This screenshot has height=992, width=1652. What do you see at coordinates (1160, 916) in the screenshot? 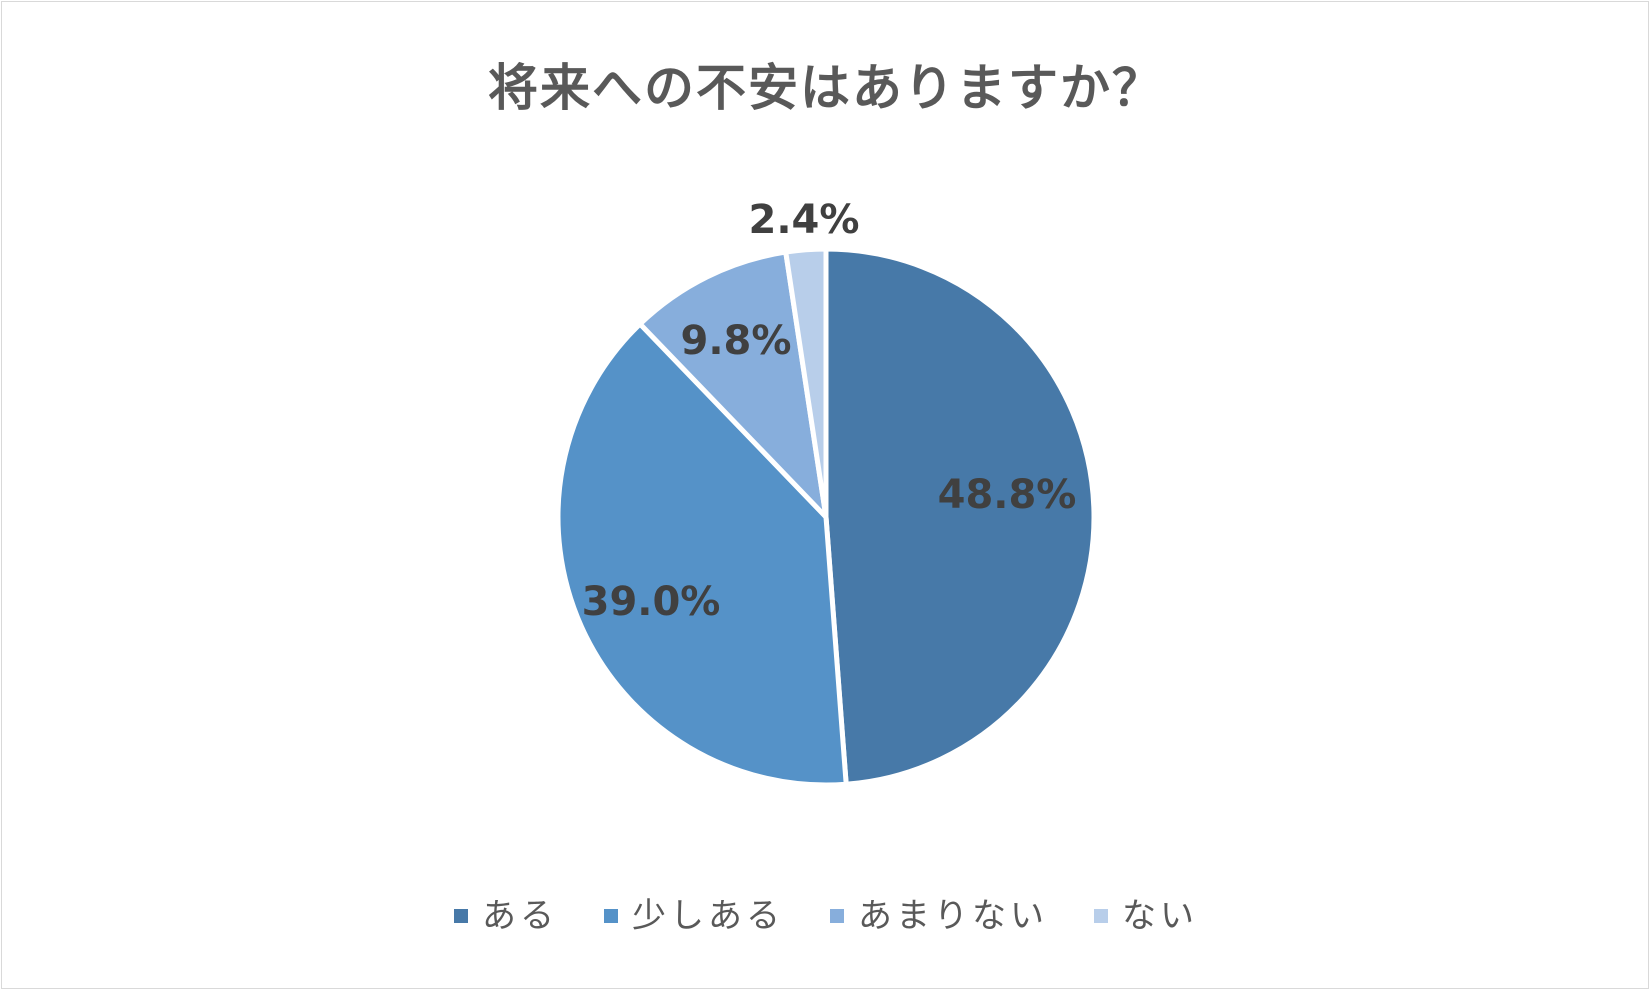
I see `legend-label-4: ない` at bounding box center [1160, 916].